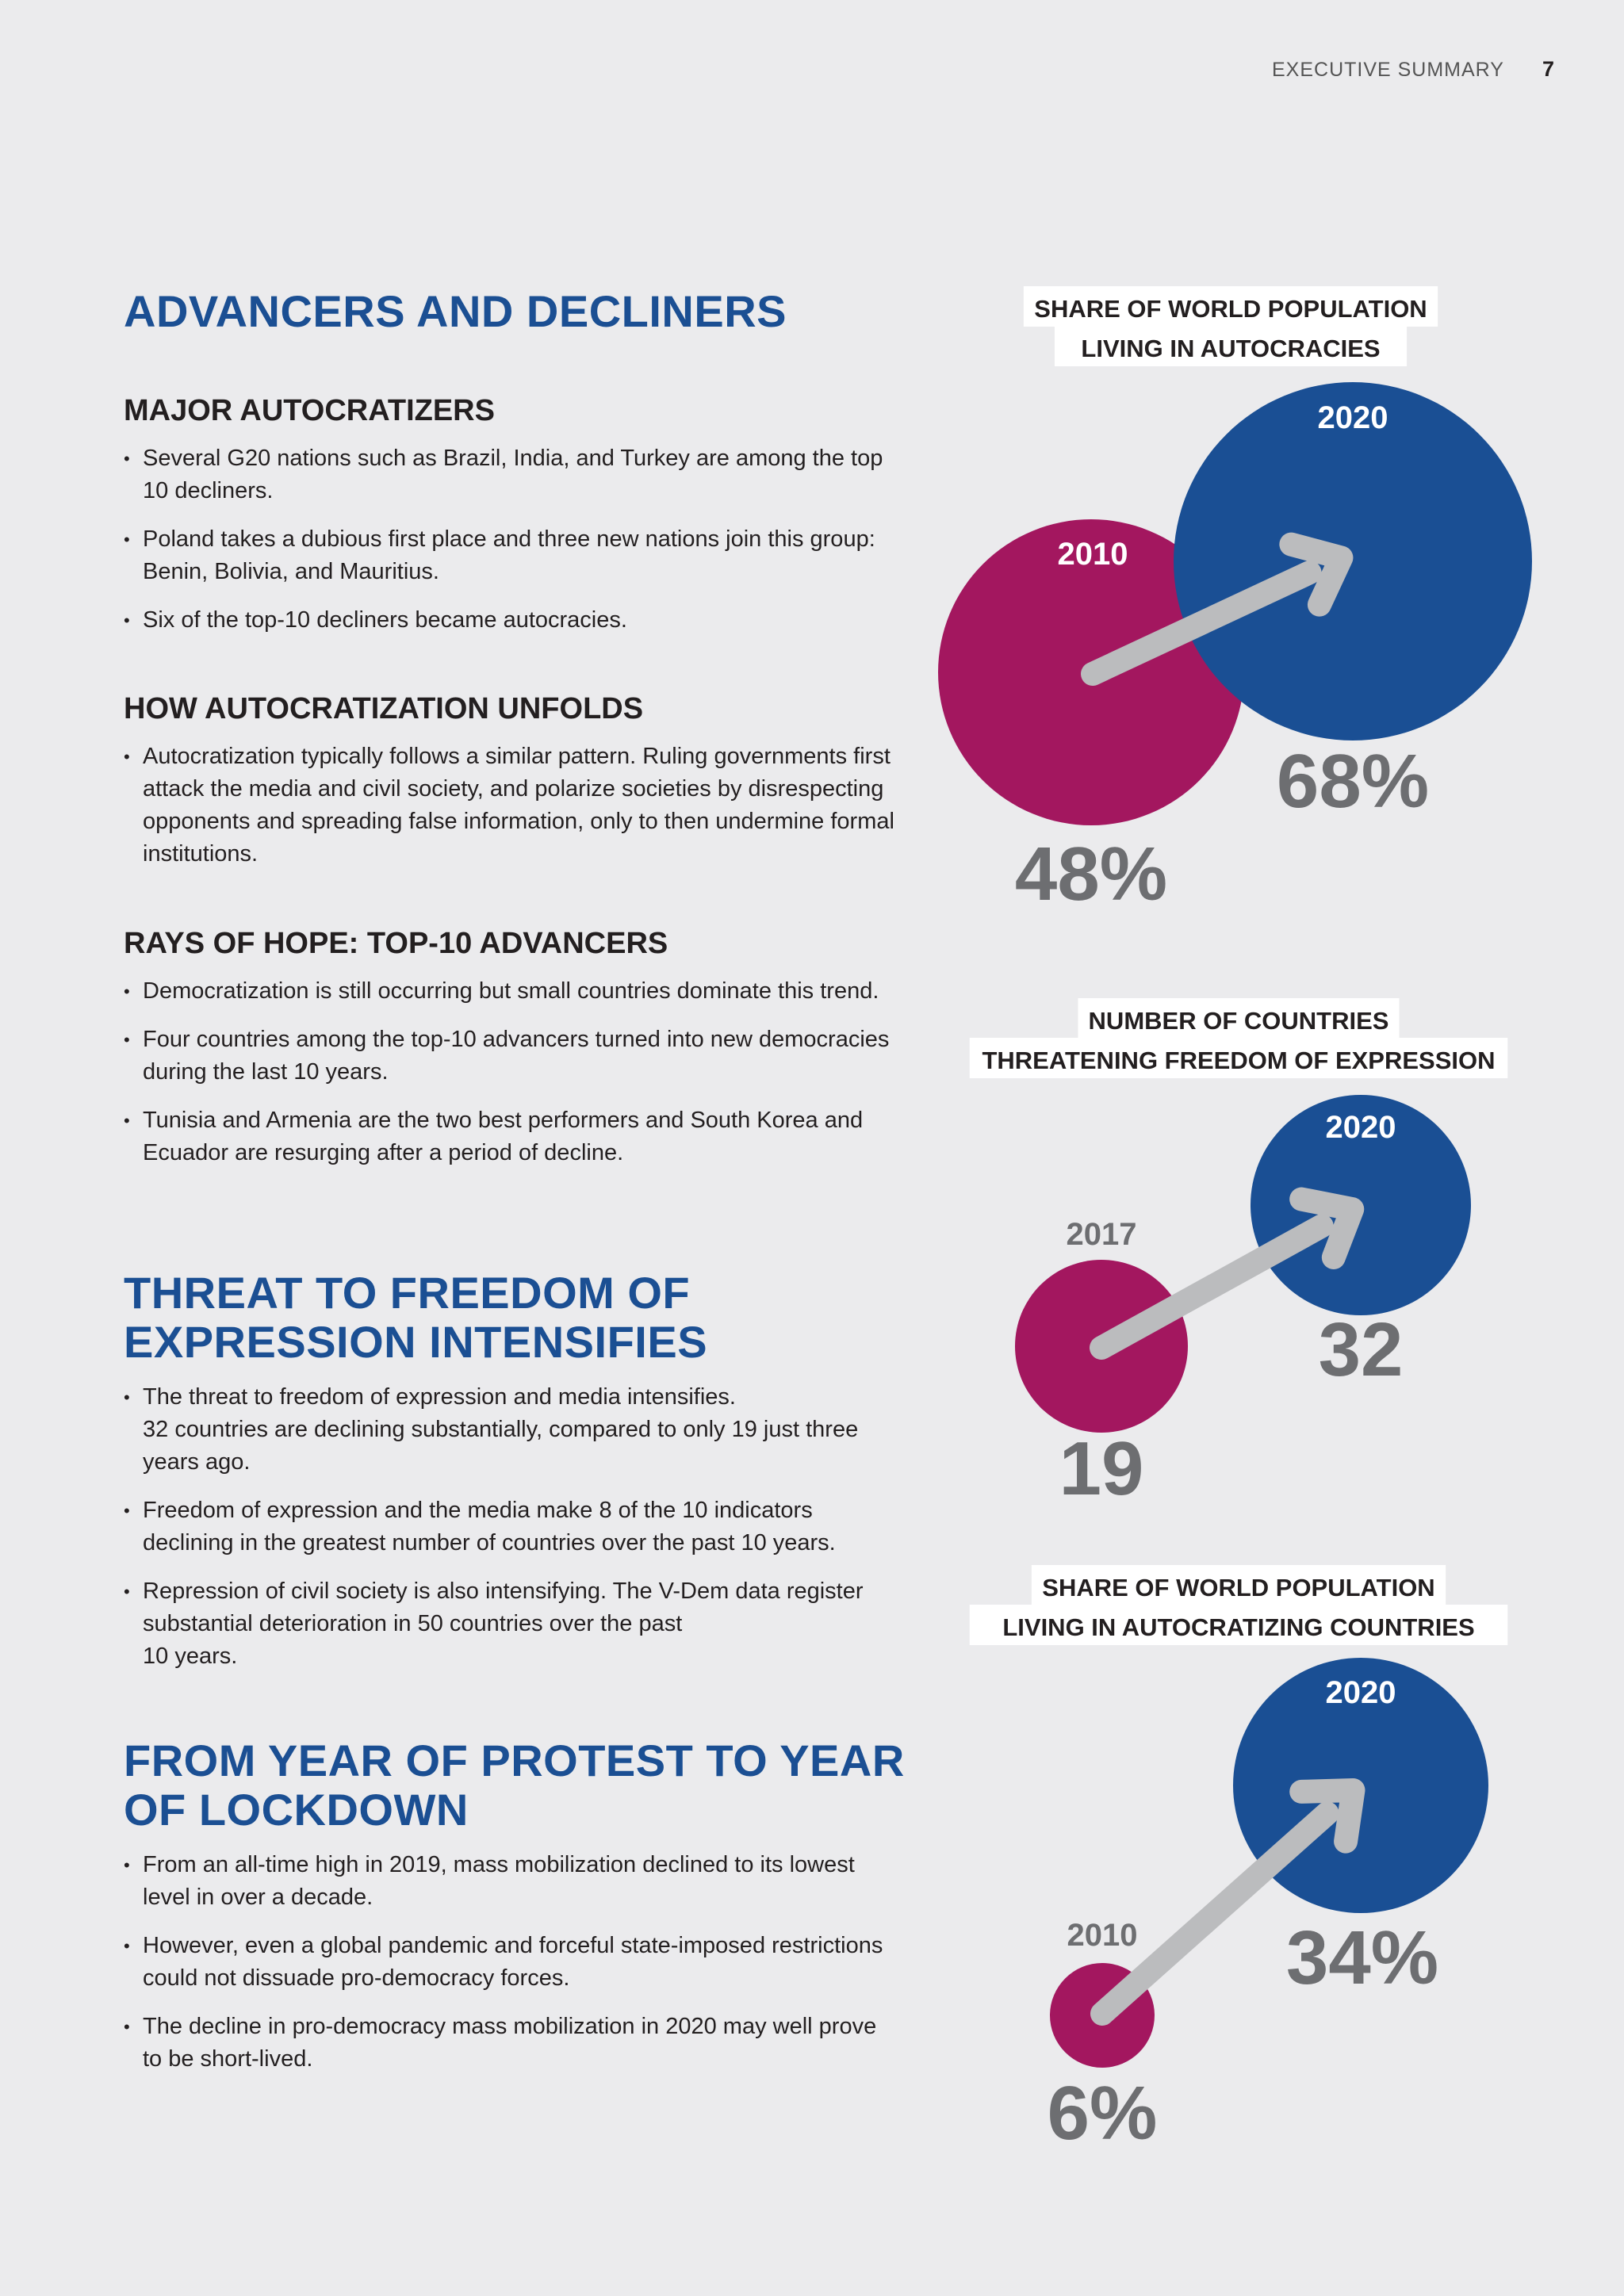 The width and height of the screenshot is (1624, 2296). I want to click on chart-1-bubble-2010, so click(1091, 672).